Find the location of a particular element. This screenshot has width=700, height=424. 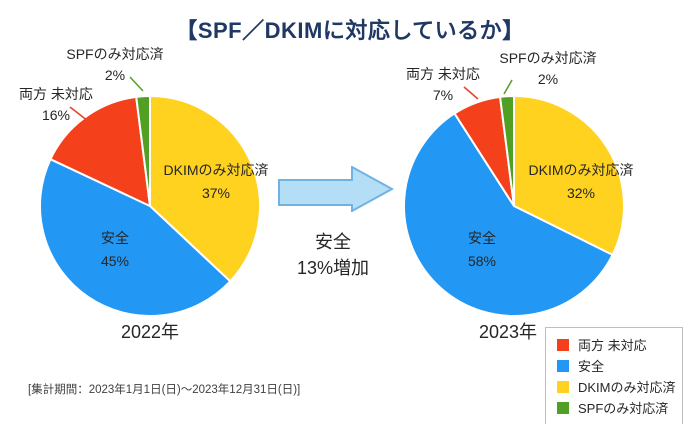

legend-swatch-green is located at coordinates (563, 407).